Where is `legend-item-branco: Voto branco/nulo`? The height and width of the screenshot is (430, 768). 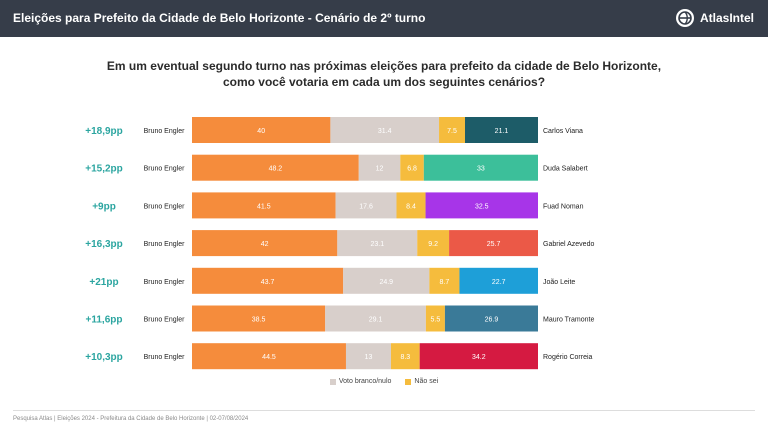 legend-item-branco: Voto branco/nulo is located at coordinates (360, 381).